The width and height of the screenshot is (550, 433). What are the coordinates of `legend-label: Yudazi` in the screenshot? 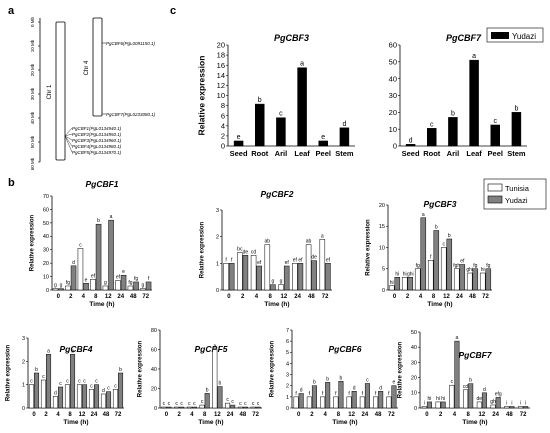 It's located at (516, 200).